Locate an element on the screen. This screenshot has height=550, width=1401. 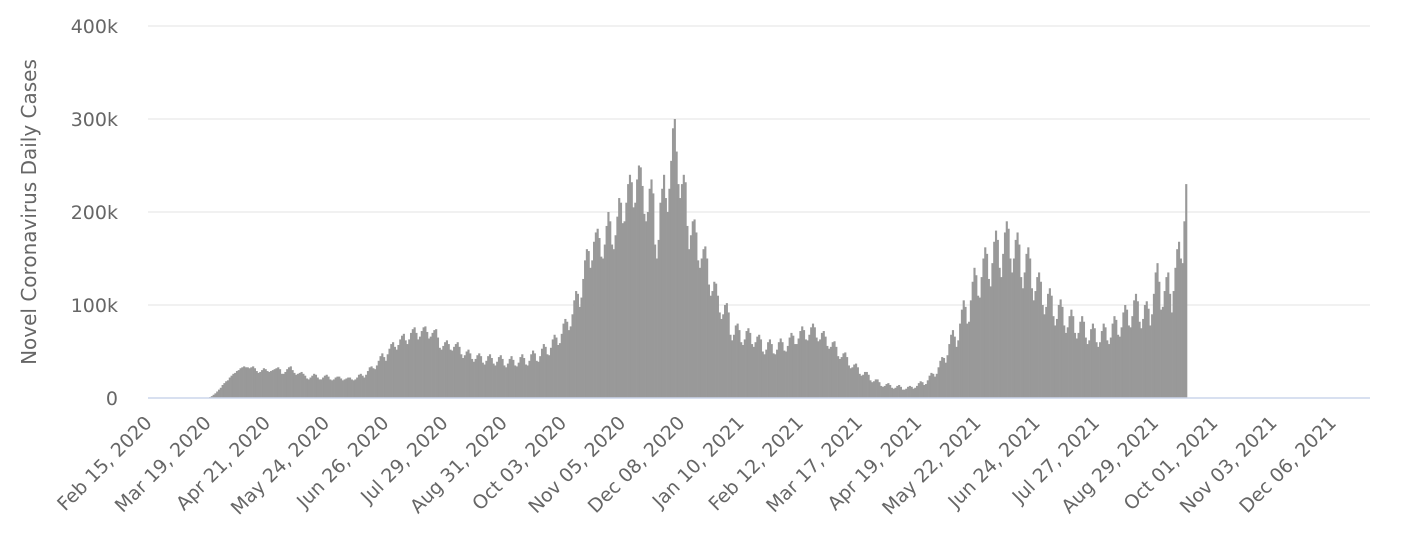
y-tick-label: 0 is located at coordinates (112, 399).